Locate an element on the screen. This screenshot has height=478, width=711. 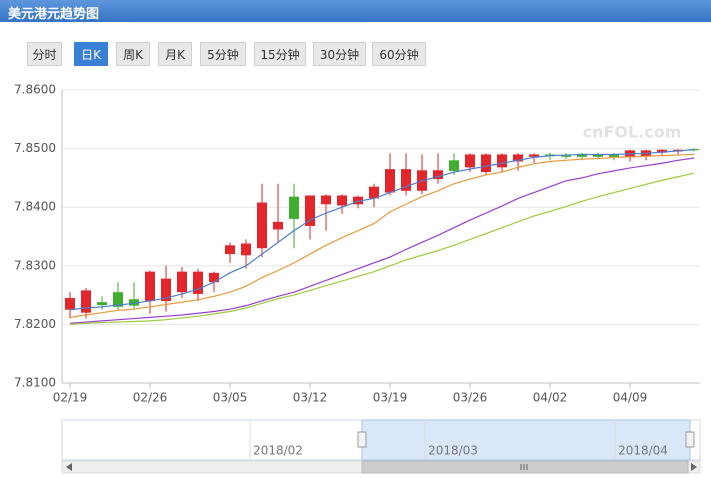
tab: 分时 is located at coordinates (44, 54).